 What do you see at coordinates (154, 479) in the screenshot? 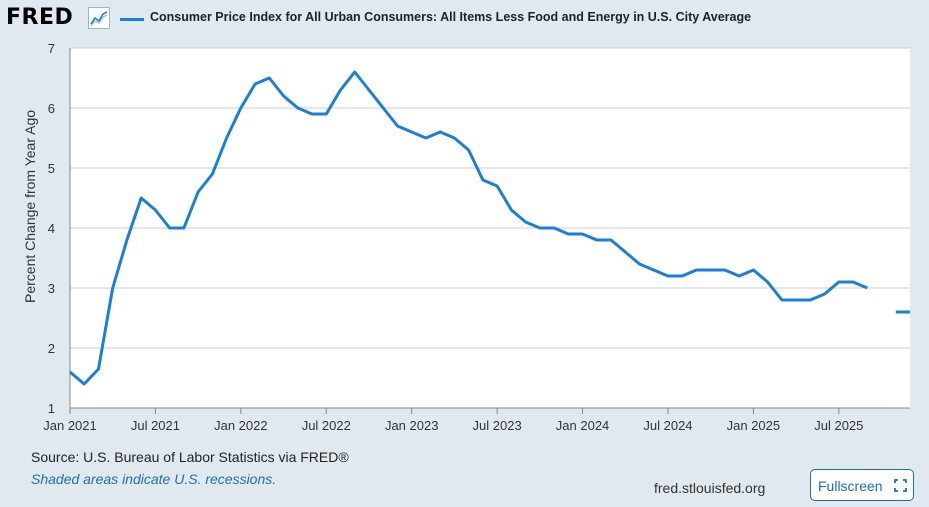
I see `recession-note: Shaded areas indicate U.S. recessions.` at bounding box center [154, 479].